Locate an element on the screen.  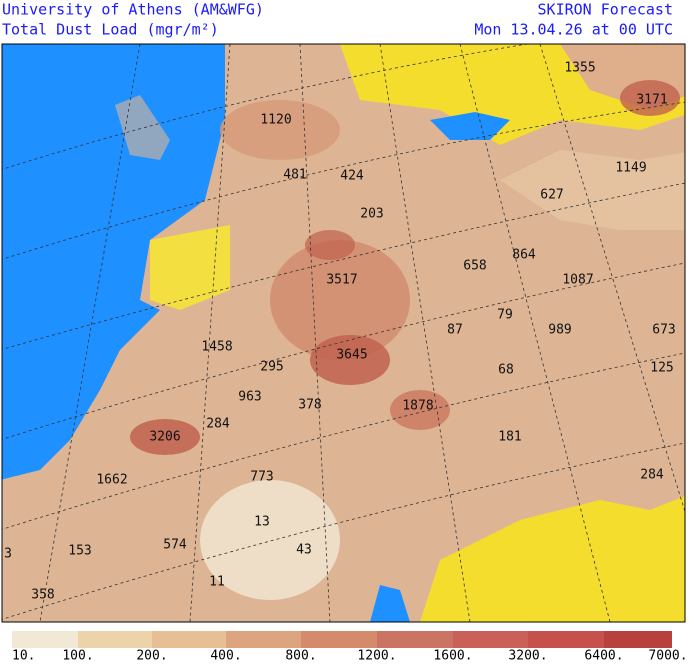
header-time: Mon 13.04.26 at 00 UTC is located at coordinates (573, 30).